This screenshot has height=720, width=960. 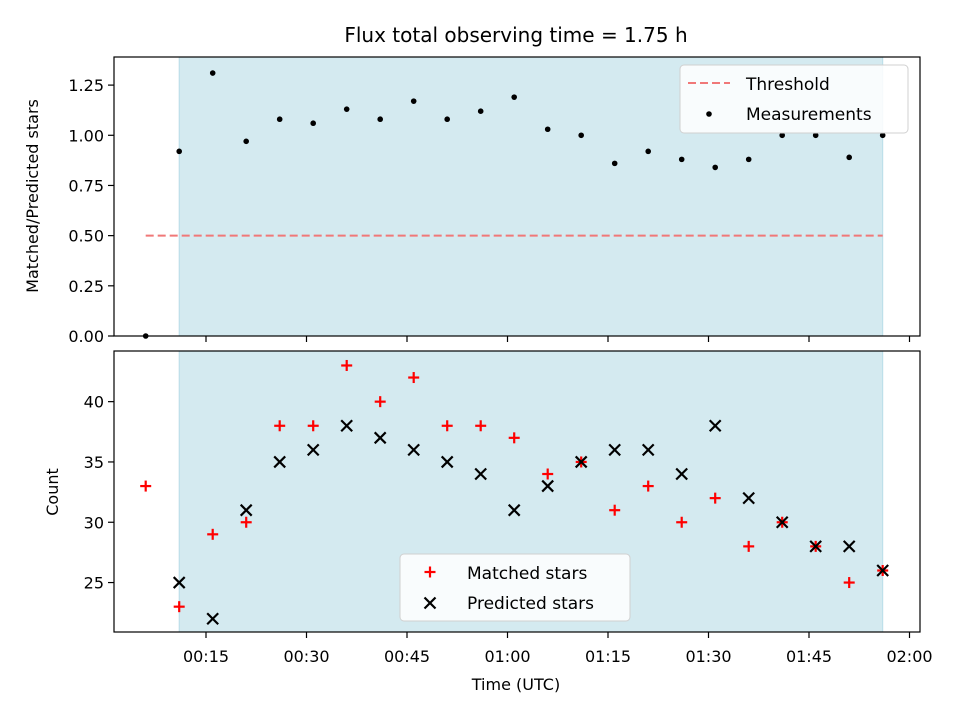 I want to click on top-y-tick-label-2: 0.50, so click(x=86, y=236).